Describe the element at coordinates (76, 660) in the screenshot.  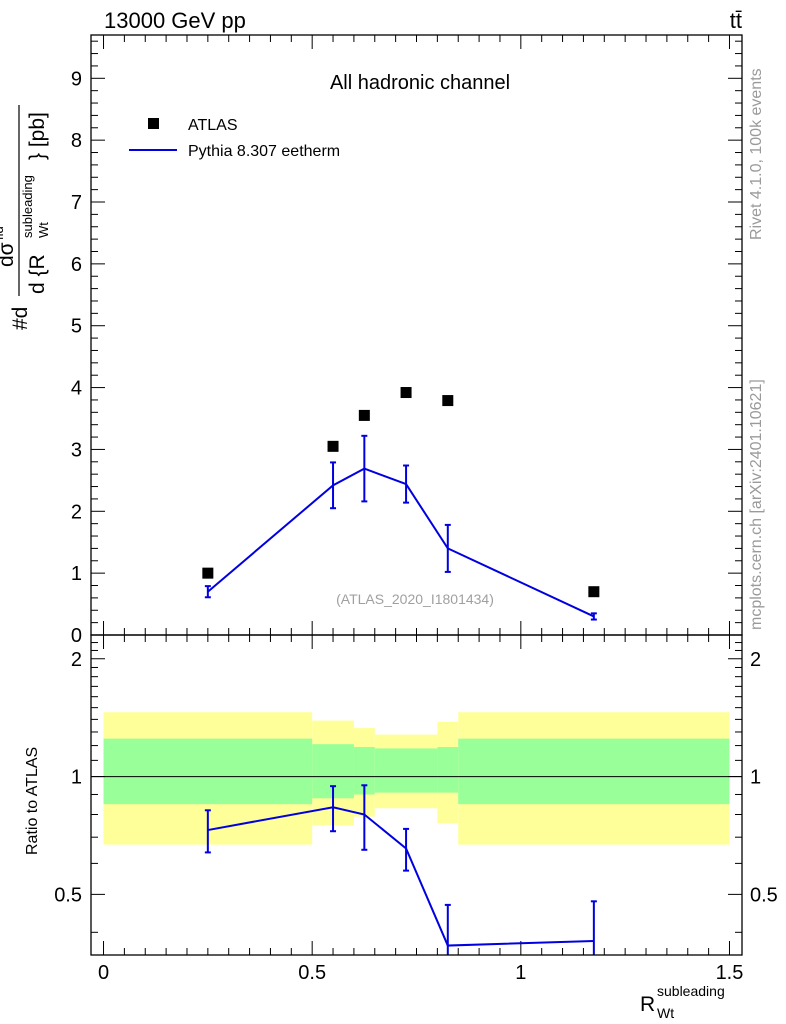
I see `ratio-tick-label-left: 2` at that location.